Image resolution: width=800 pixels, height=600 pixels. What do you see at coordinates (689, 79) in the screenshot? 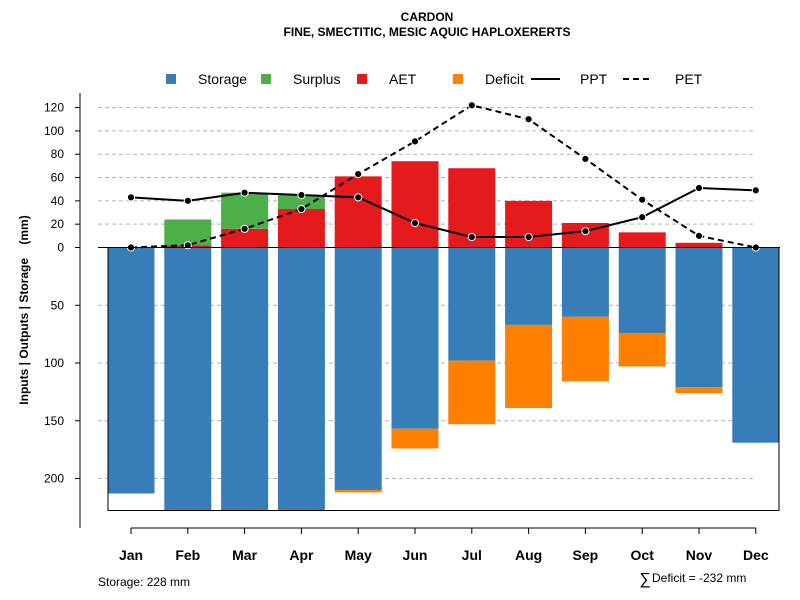
I see `legend-label-pet: PET` at bounding box center [689, 79].